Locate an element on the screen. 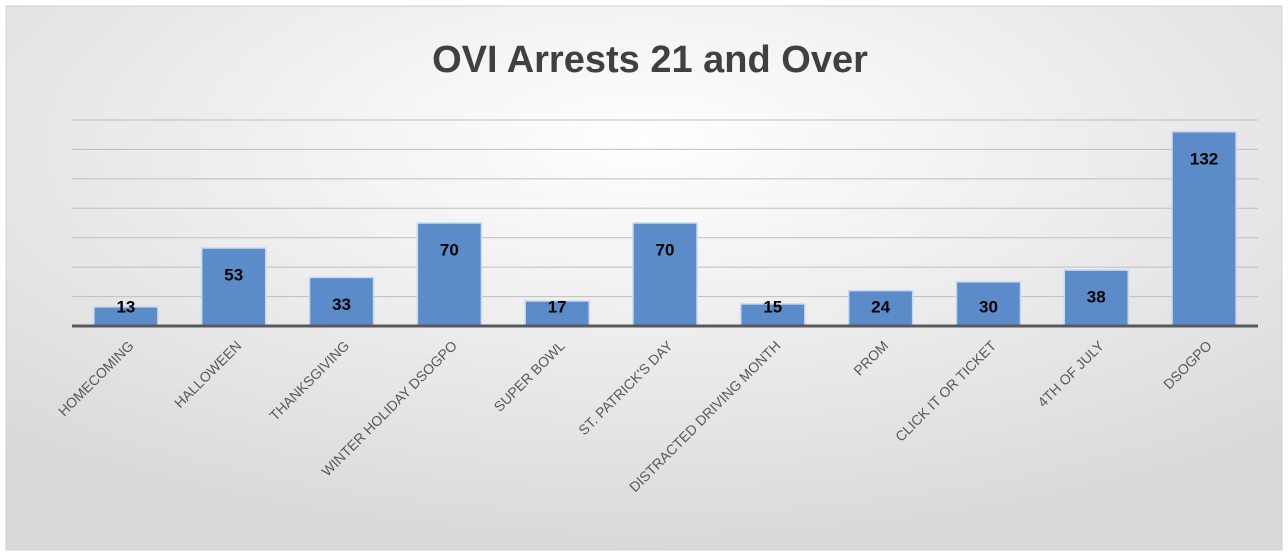 The image size is (1288, 556). data-label: 38 is located at coordinates (1096, 297).